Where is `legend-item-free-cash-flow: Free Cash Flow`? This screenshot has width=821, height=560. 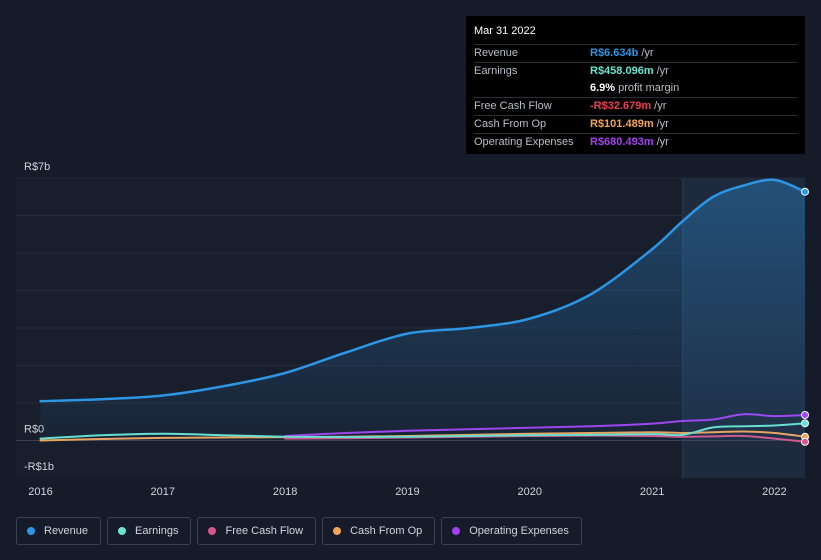
legend-item-free-cash-flow: Free Cash Flow is located at coordinates (257, 531).